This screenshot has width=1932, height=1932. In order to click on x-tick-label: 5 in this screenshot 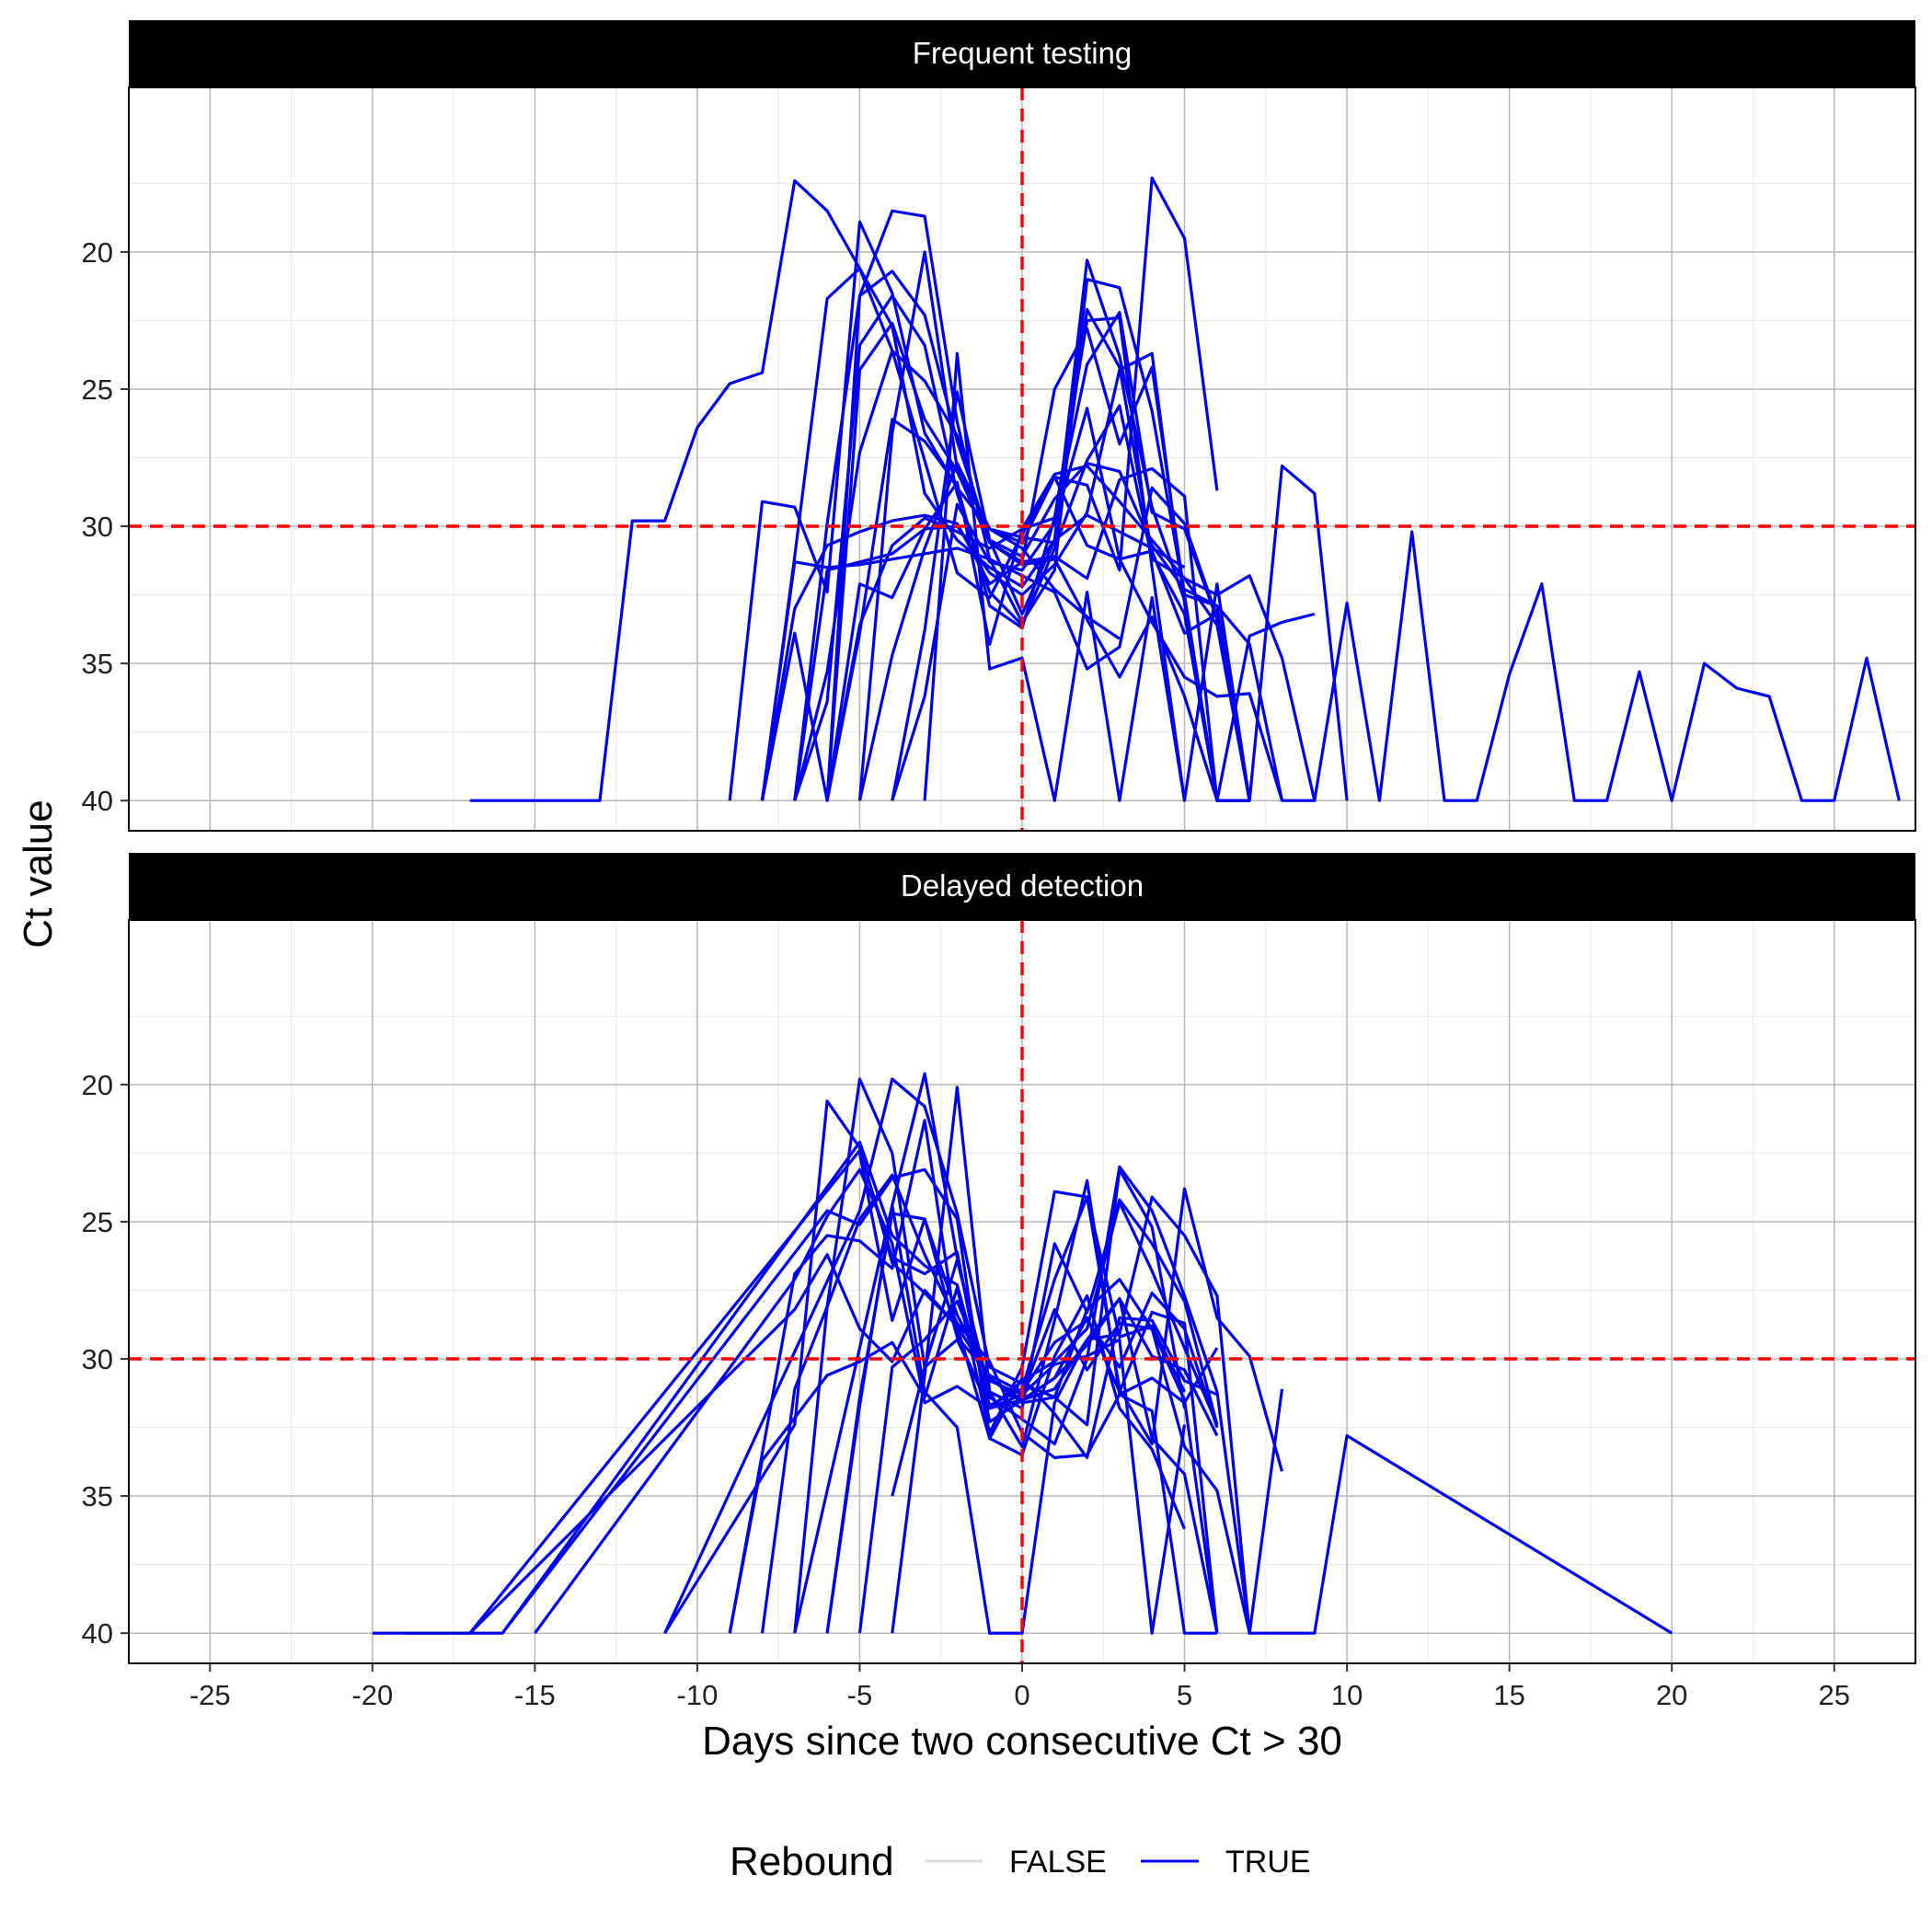, I will do `click(1184, 1695)`.